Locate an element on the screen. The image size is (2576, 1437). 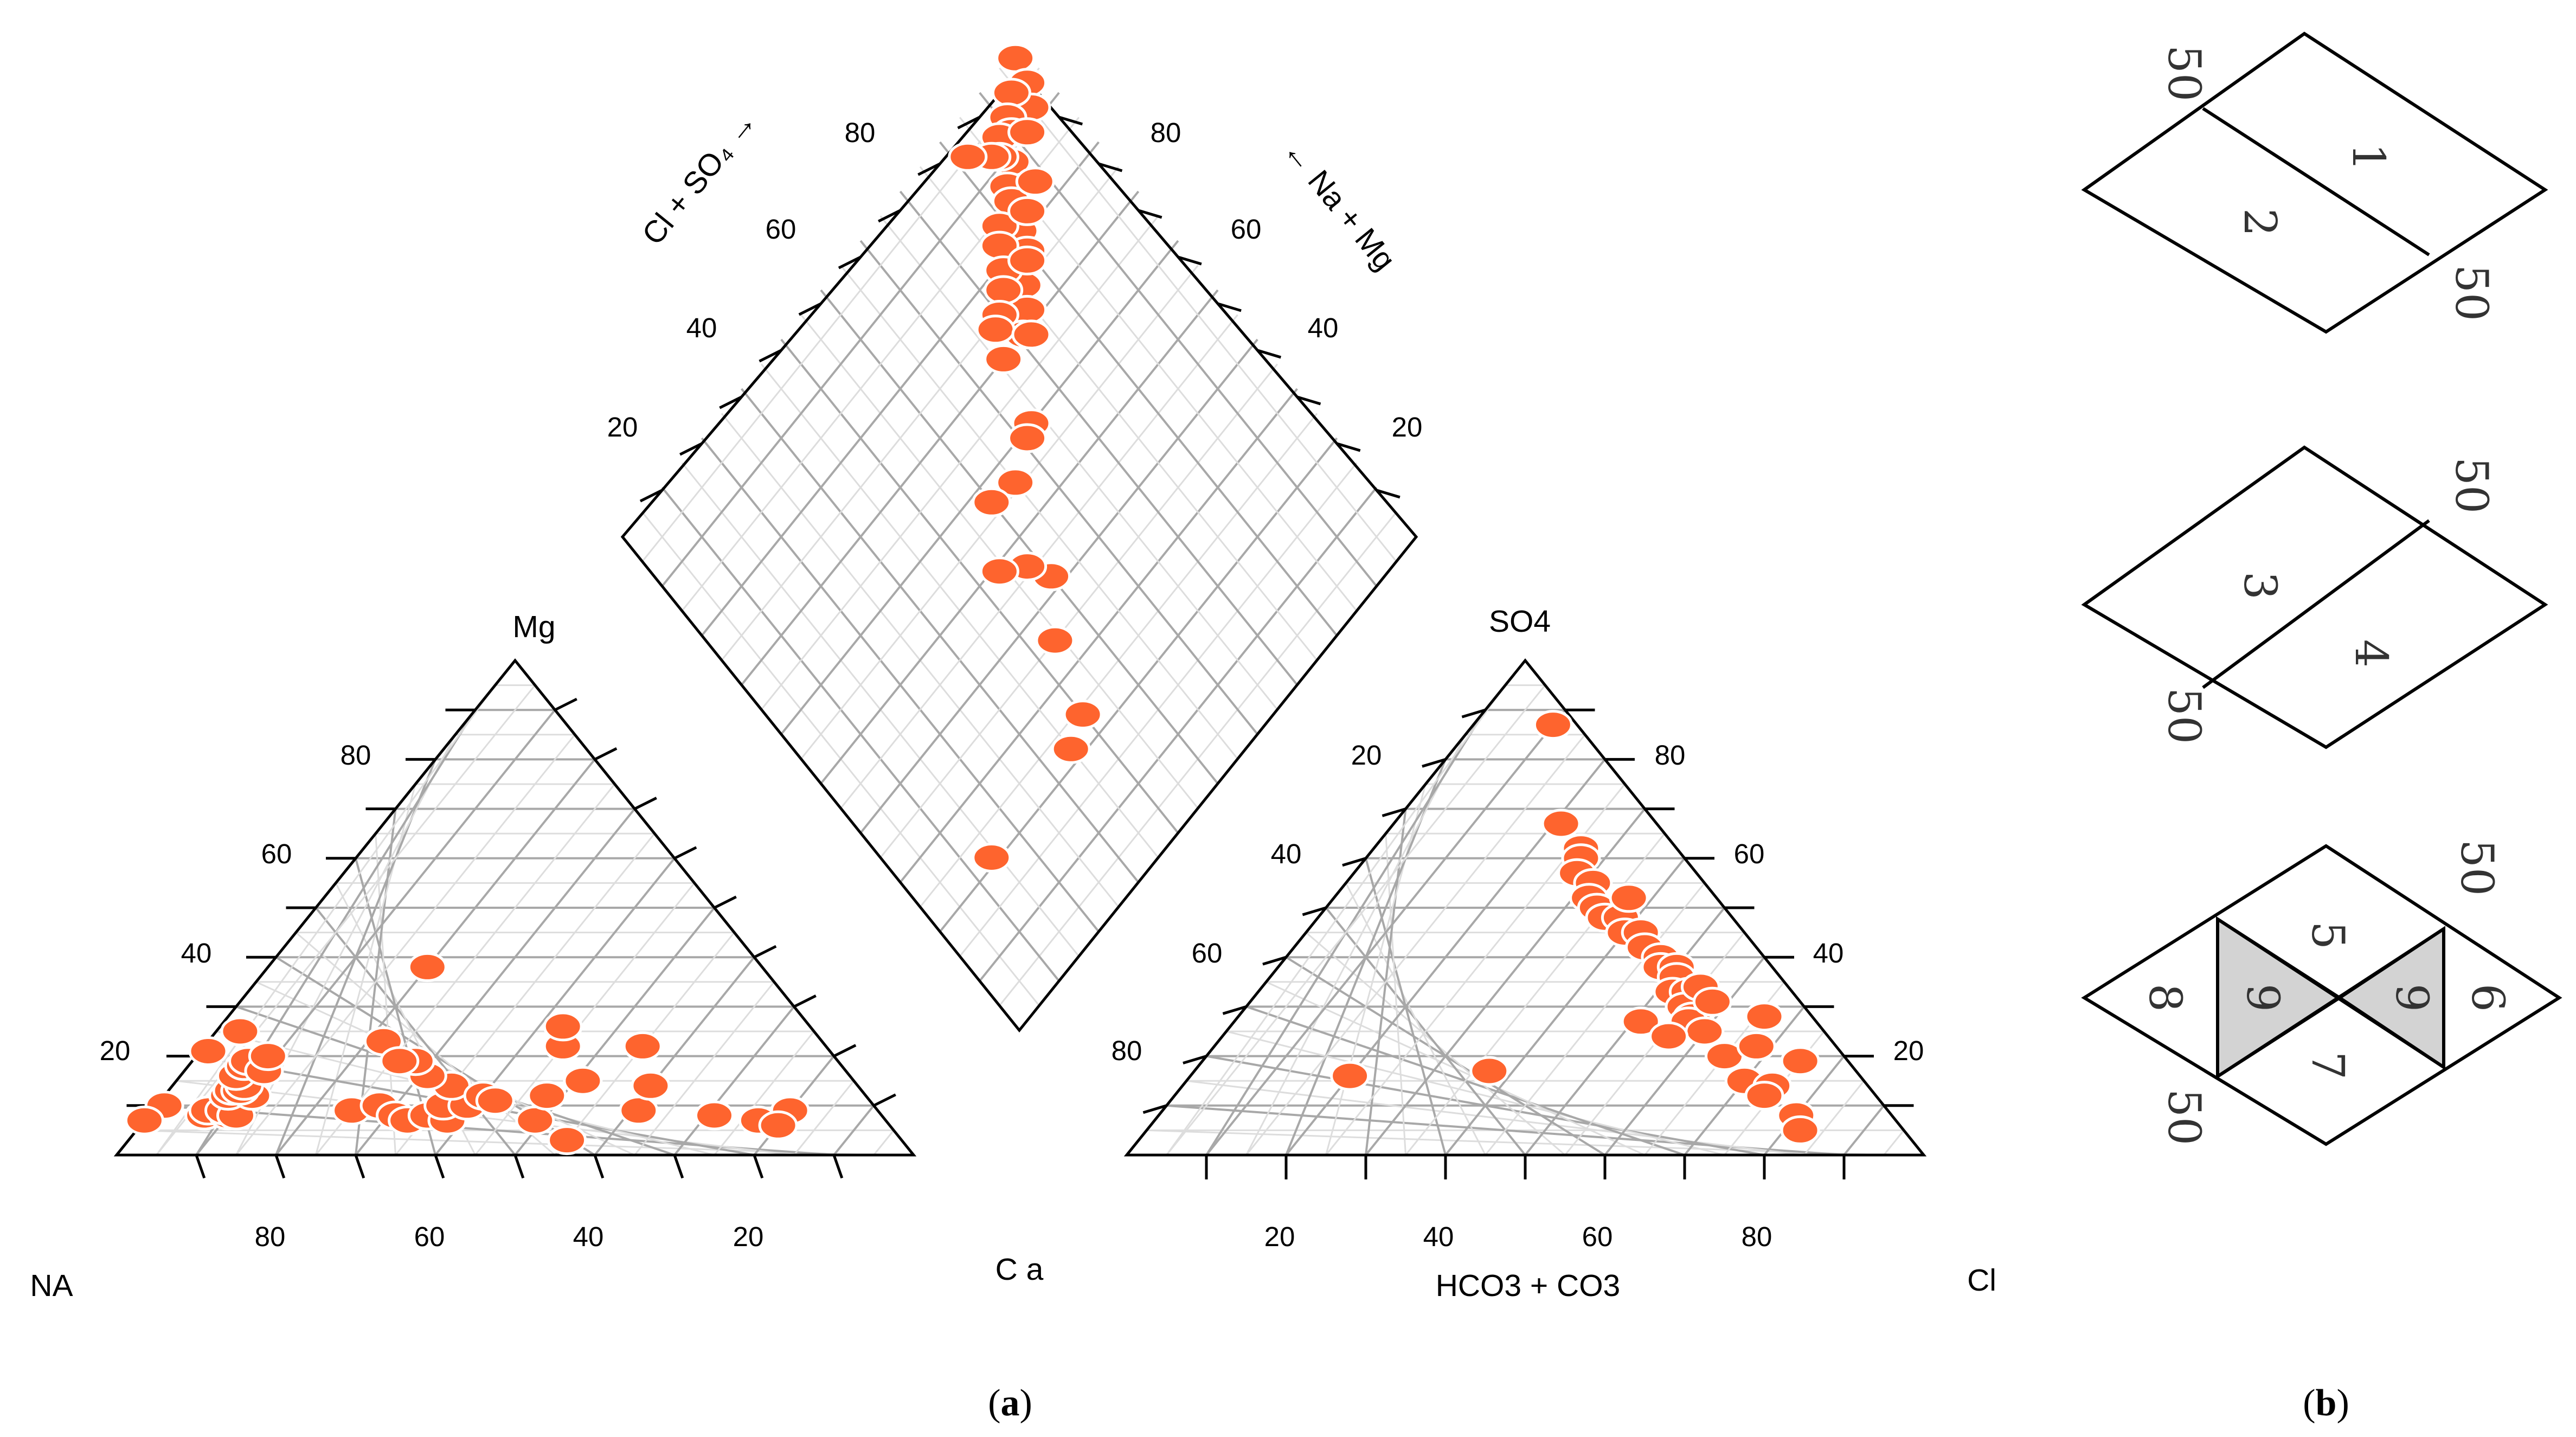
key3-side-top: 50 is located at coordinates (2476, 867).